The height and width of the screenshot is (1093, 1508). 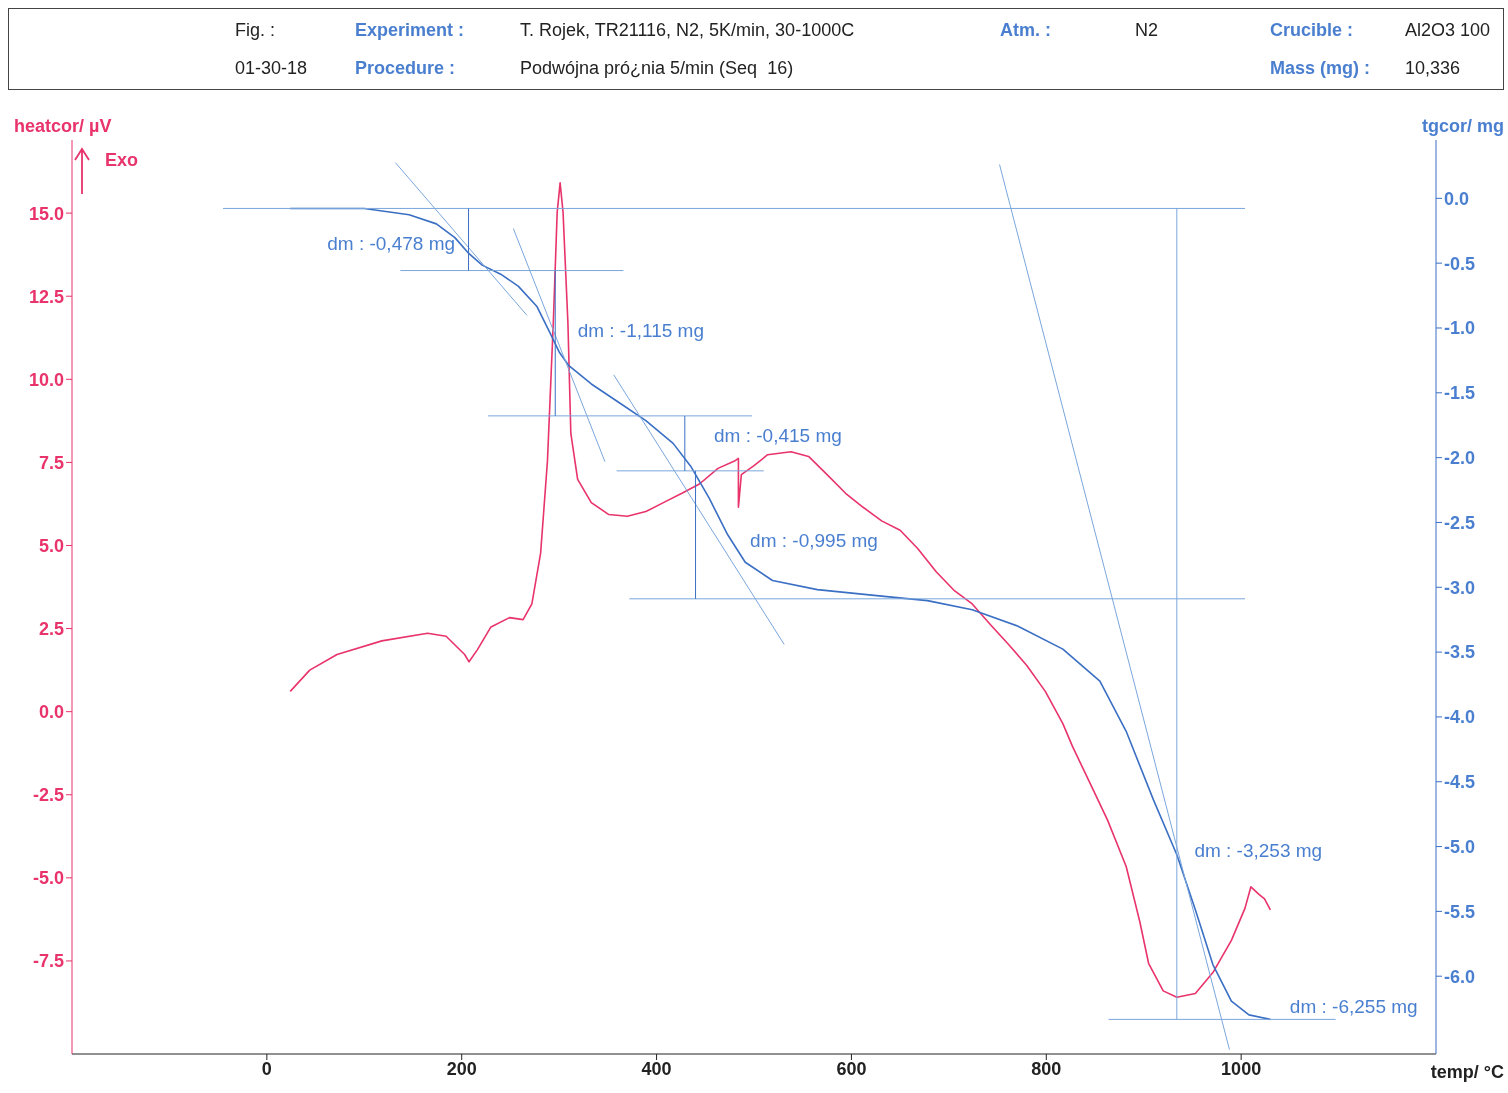 I want to click on text: Al2O3 100, so click(x=1448, y=30).